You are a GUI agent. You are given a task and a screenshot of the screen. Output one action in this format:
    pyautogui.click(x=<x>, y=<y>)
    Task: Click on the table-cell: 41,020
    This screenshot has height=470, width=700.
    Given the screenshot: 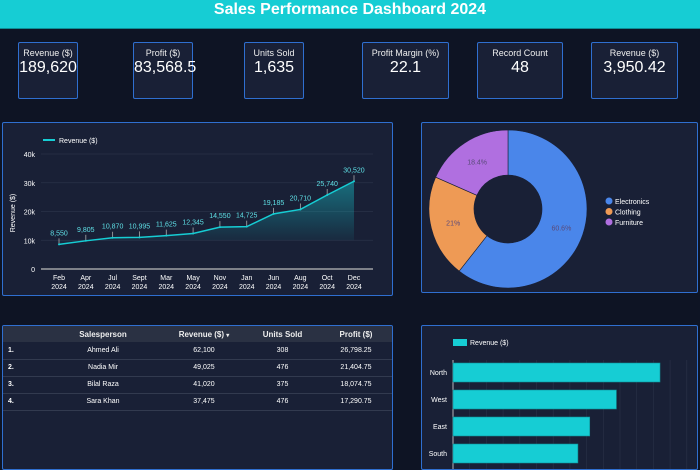 What is the action you would take?
    pyautogui.click(x=204, y=385)
    